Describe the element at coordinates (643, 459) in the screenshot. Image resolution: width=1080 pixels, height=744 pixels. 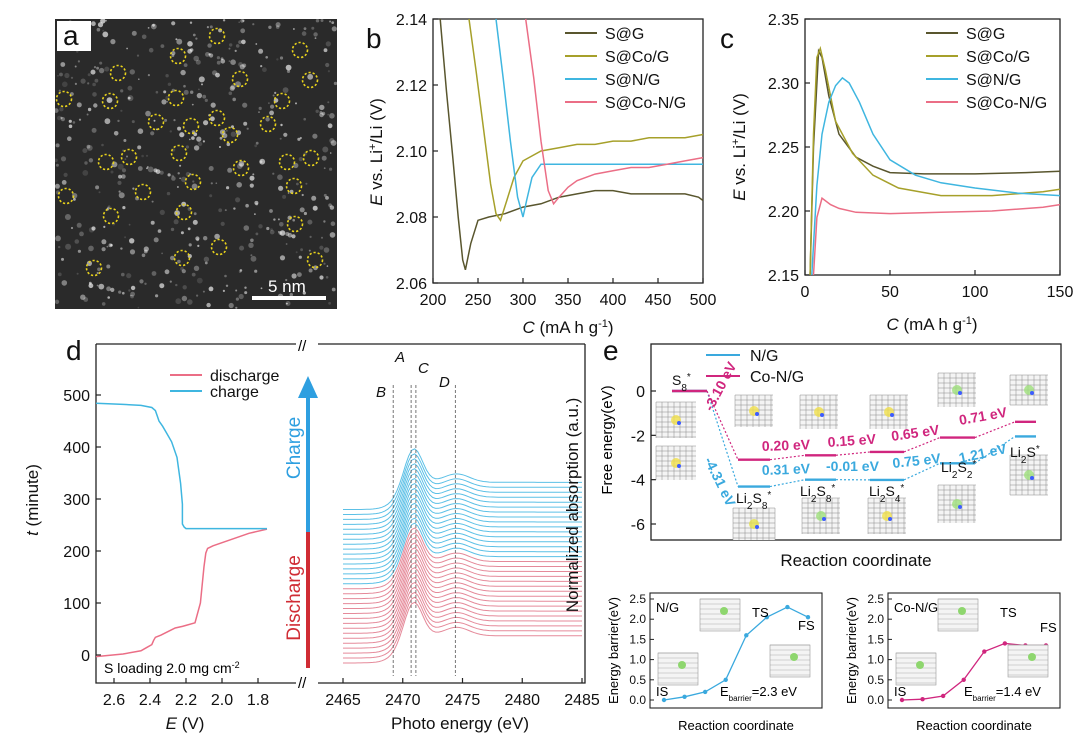
I see `axes-e: 0 -2 -4 -6` at that location.